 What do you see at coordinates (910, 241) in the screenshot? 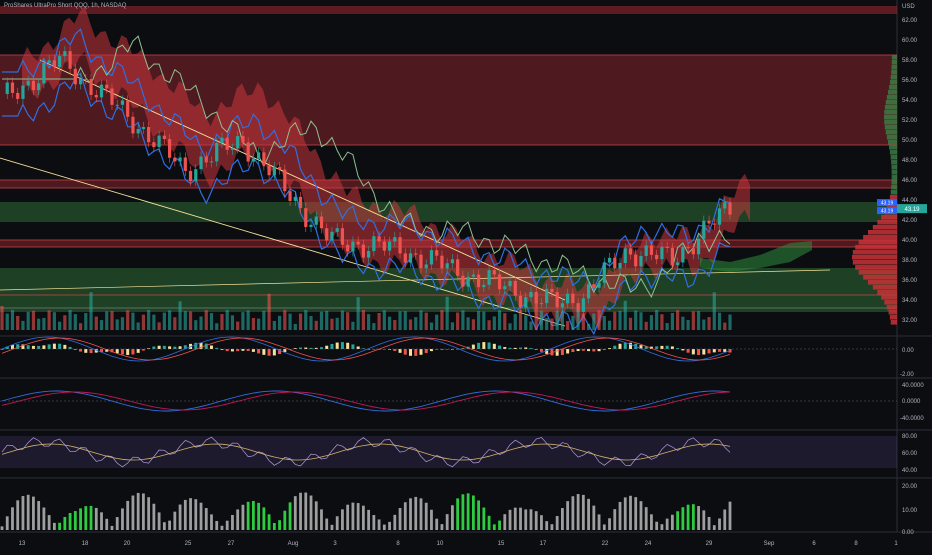
I see `price-tick-label: 40.00` at bounding box center [910, 241].